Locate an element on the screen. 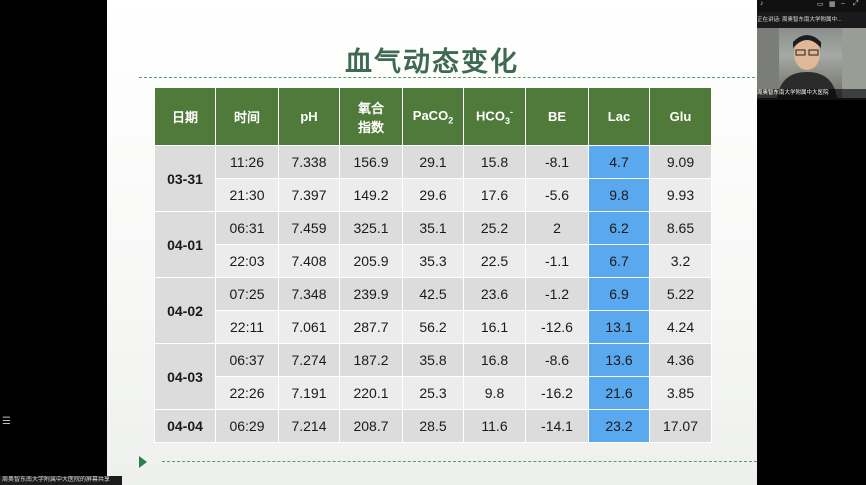 This screenshot has height=485, width=866. glu-cell: 9.09 is located at coordinates (680, 162).